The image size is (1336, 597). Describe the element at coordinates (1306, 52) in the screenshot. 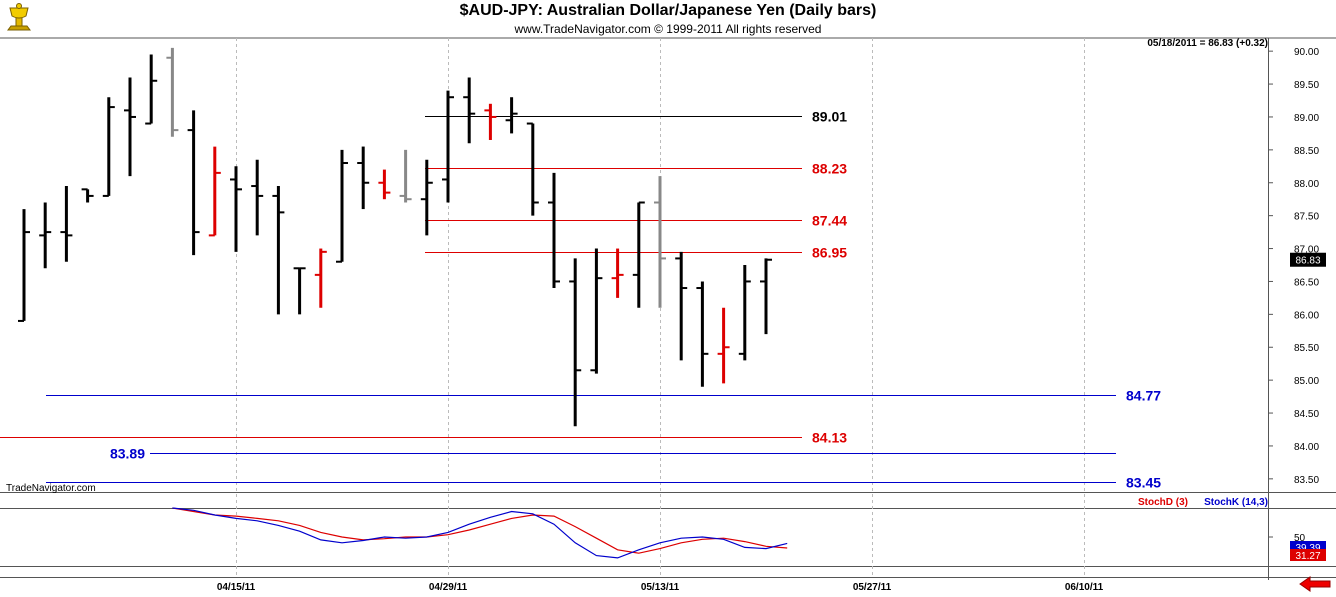

I see `price-tick-label: 90.00` at that location.